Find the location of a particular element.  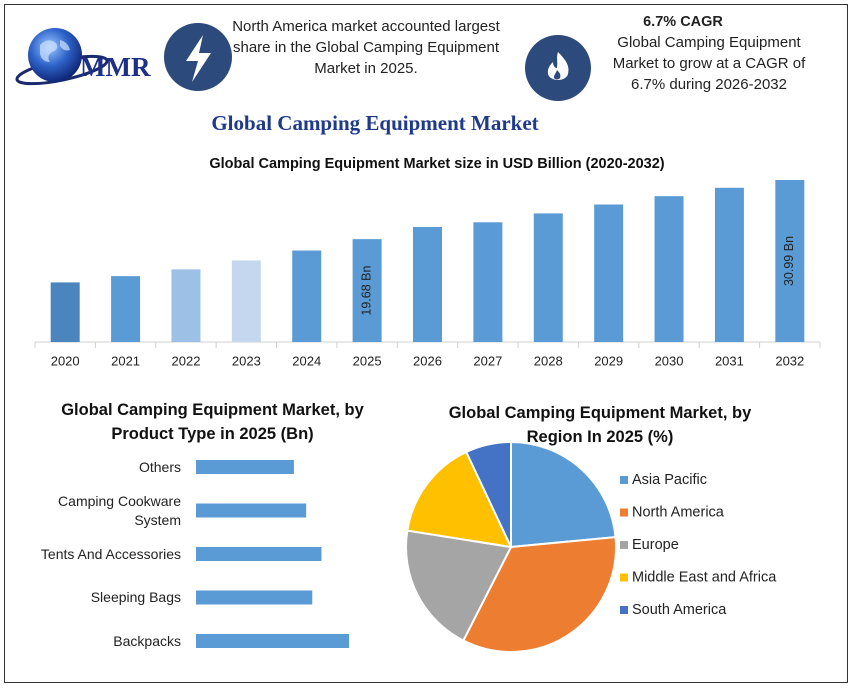

flame-core is located at coordinates (557, 75).